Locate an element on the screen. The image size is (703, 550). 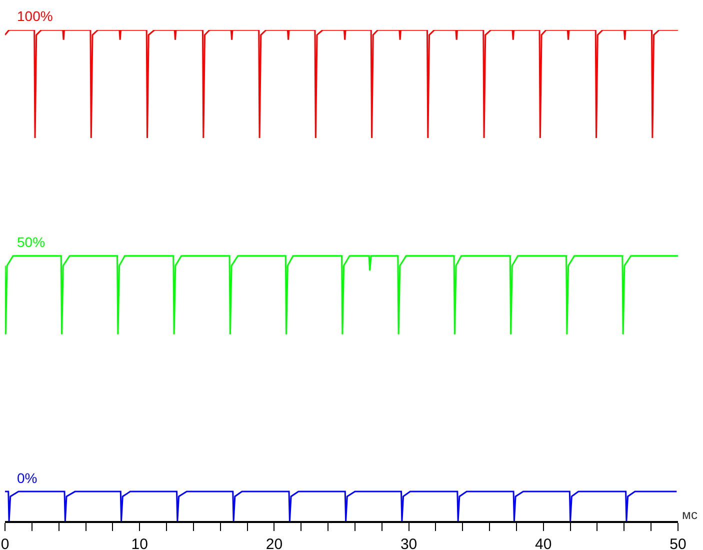
x-tick-label: 20 is located at coordinates (274, 543).